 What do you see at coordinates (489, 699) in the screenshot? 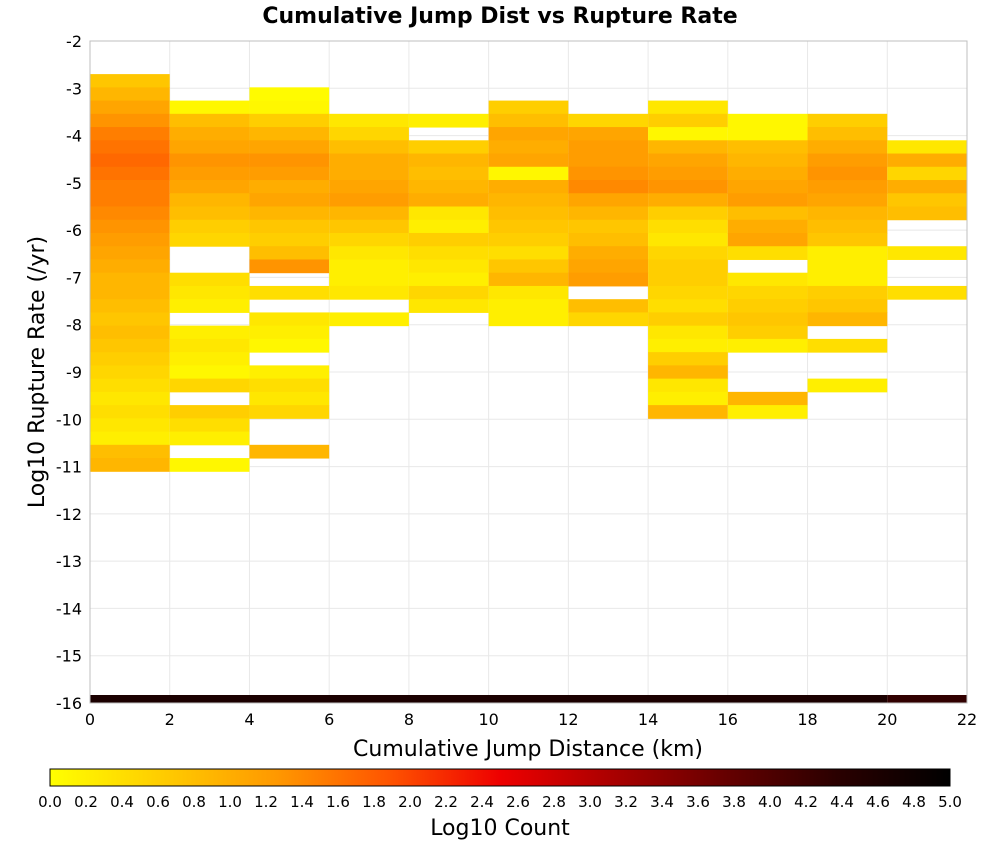
I see `floor-band-cell` at bounding box center [489, 699].